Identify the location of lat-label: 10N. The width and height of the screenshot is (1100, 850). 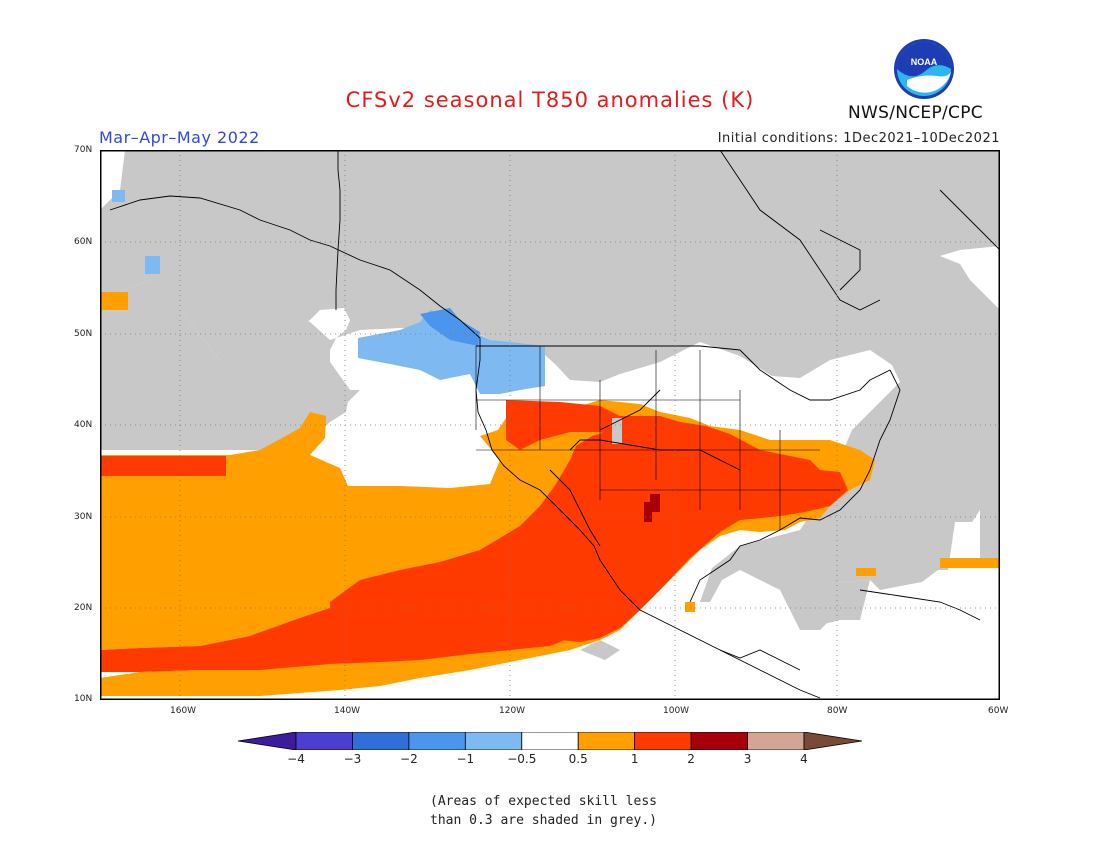
(83, 699).